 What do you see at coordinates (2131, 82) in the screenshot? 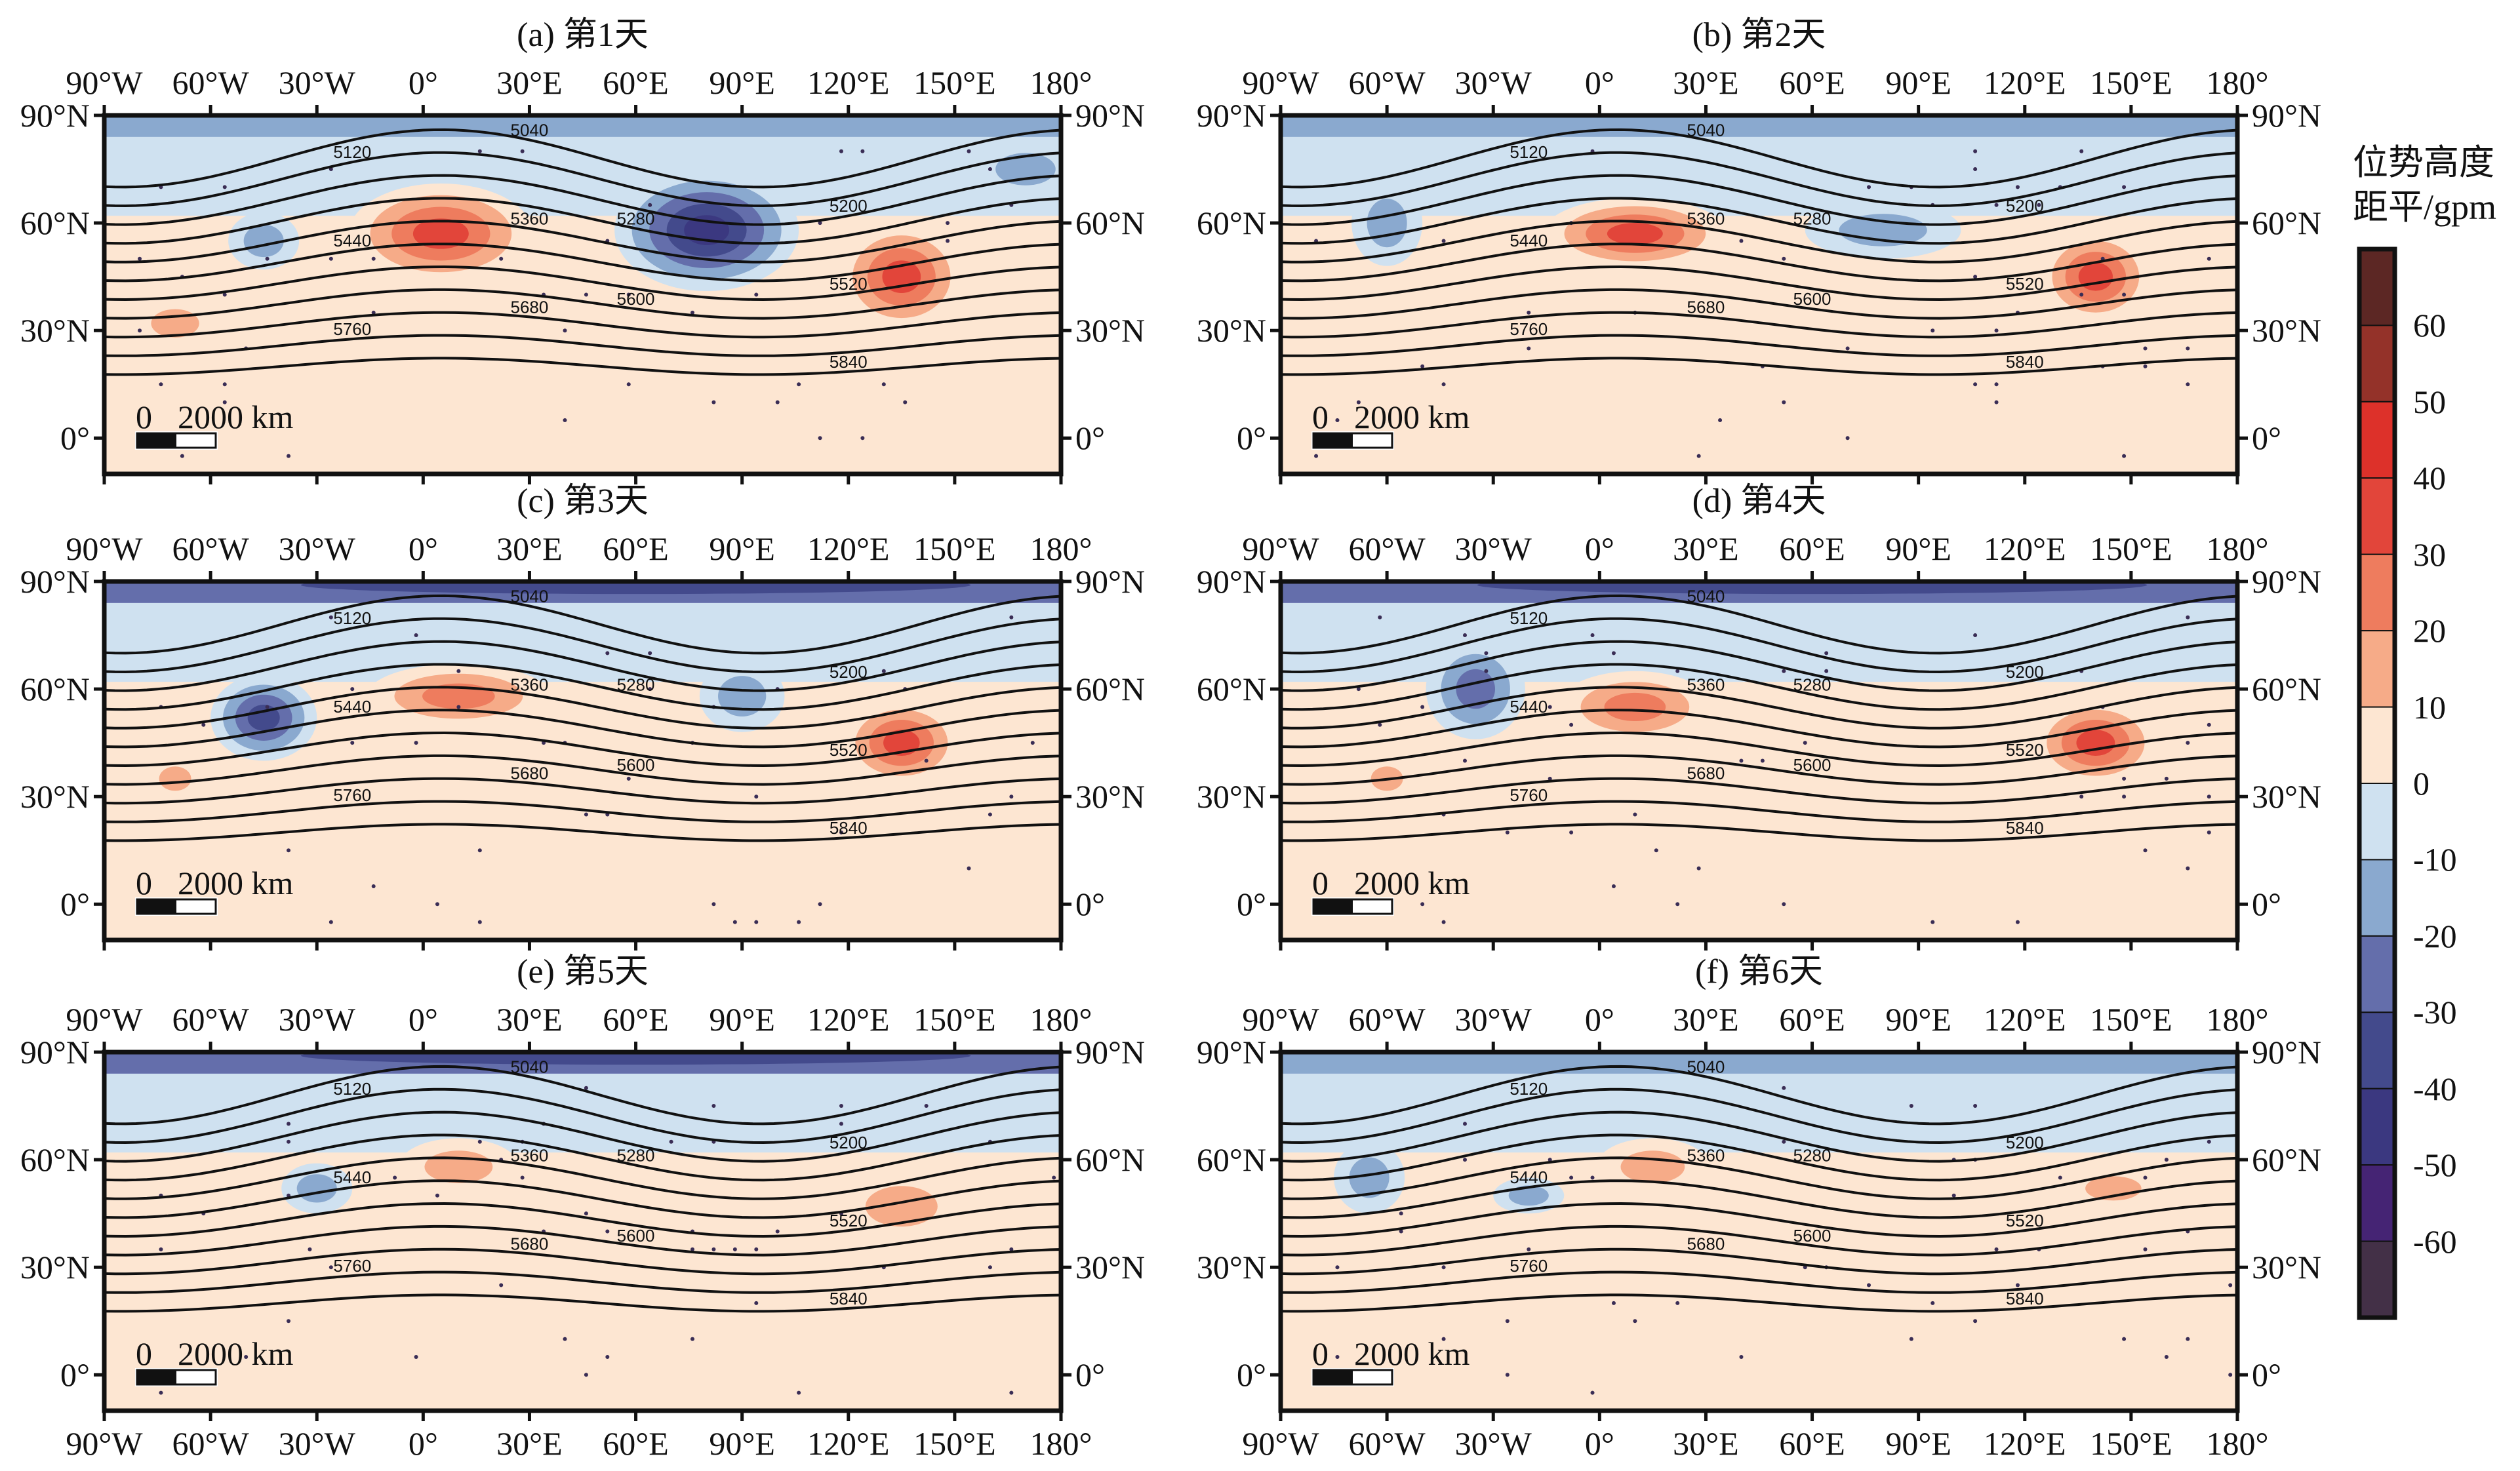
I see `lon-tick-label: 150°E` at bounding box center [2131, 82].